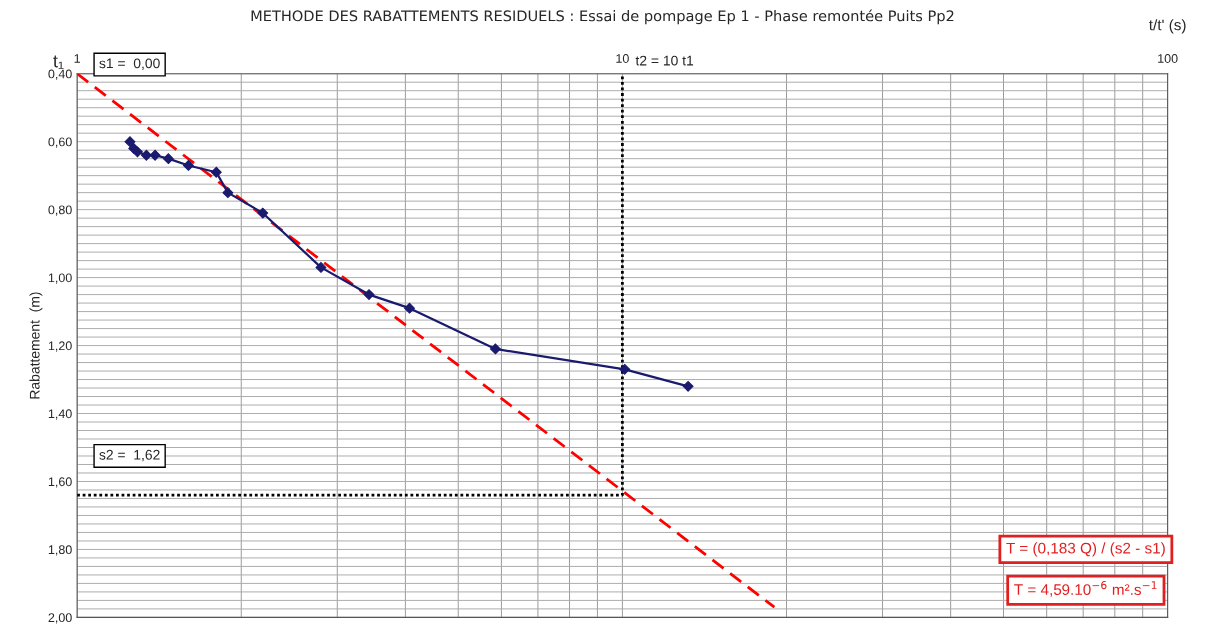 Image resolution: width=1205 pixels, height=630 pixels. Describe the element at coordinates (664, 60) in the screenshot. I see `text: t2 = 10 t1` at that location.